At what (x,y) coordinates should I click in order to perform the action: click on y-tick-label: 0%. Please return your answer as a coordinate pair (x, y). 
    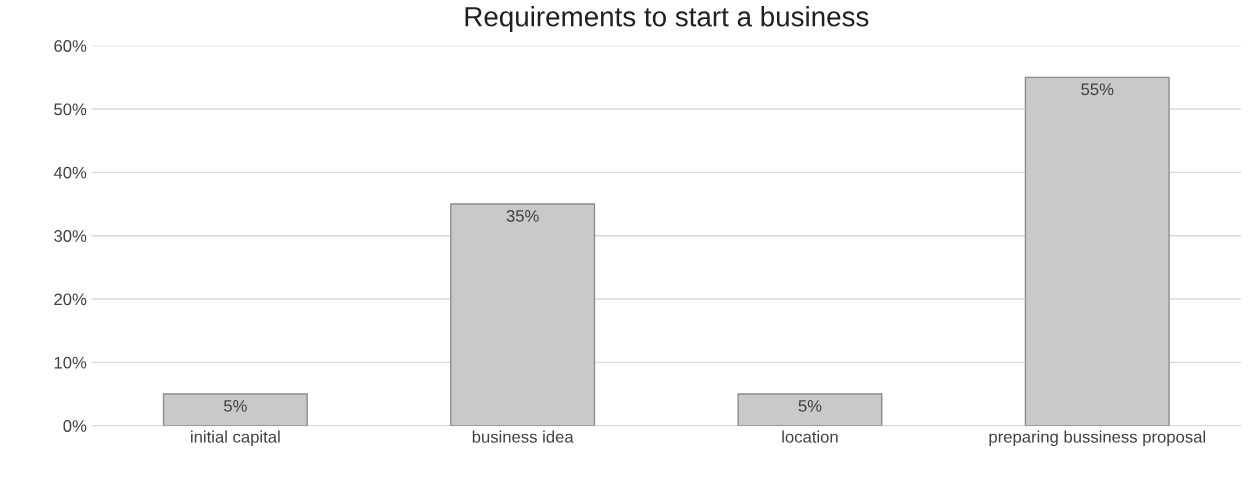
    Looking at the image, I should click on (75, 426).